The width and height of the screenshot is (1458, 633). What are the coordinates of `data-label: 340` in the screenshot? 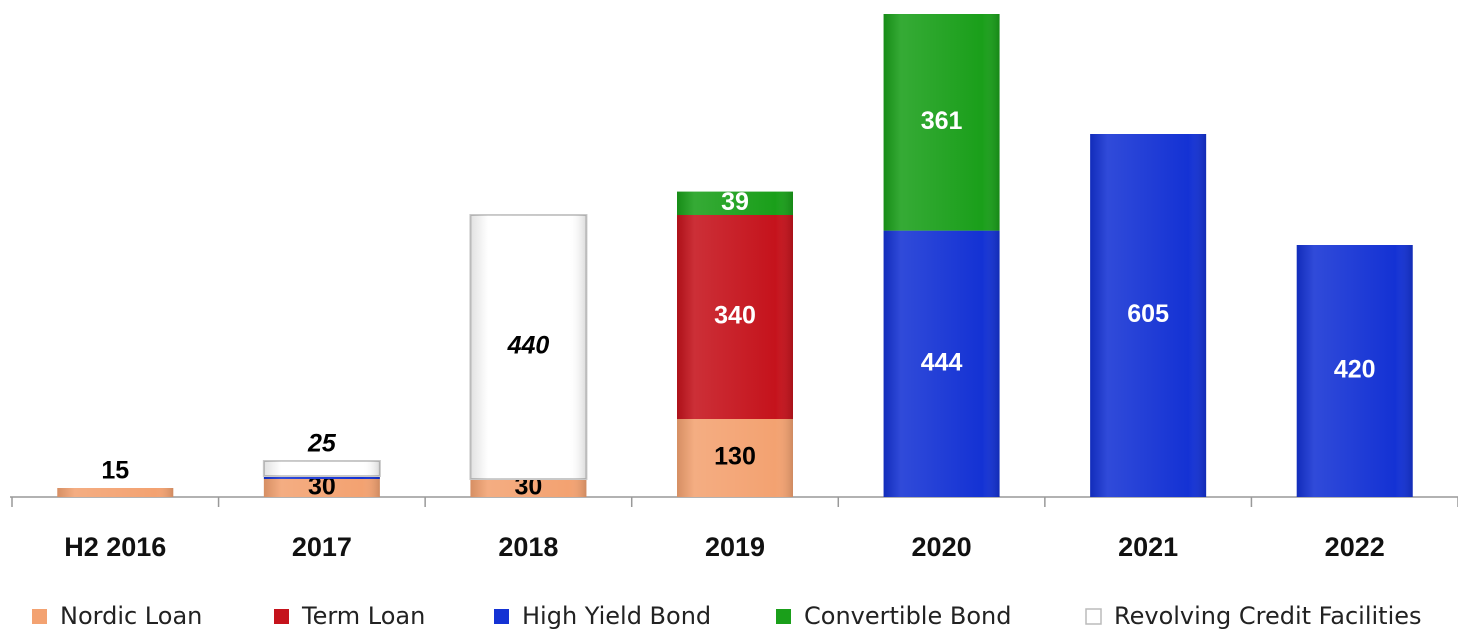 It's located at (735, 316).